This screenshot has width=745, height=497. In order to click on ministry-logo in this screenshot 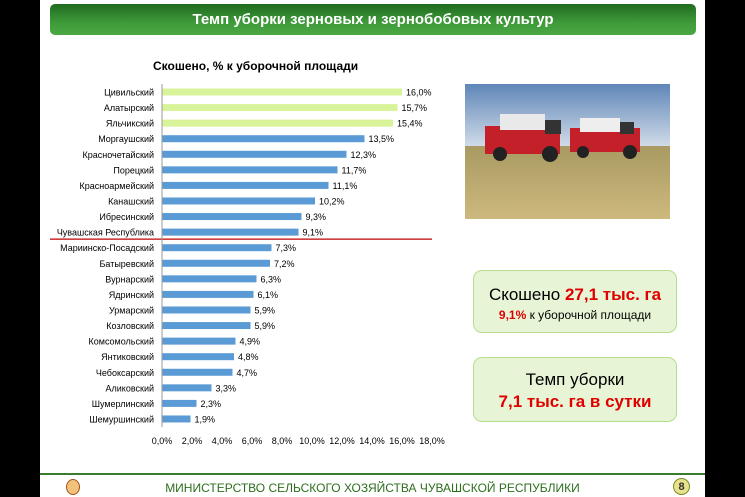, I will do `click(73, 487)`.